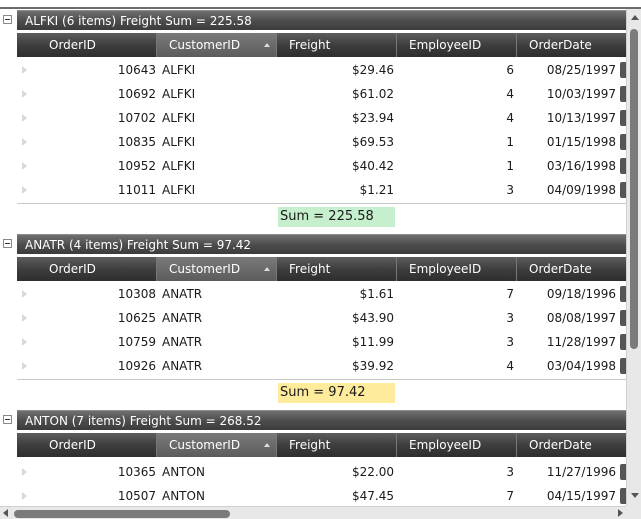 The height and width of the screenshot is (519, 641). What do you see at coordinates (136, 94) in the screenshot?
I see `cell-order-id: 10692` at bounding box center [136, 94].